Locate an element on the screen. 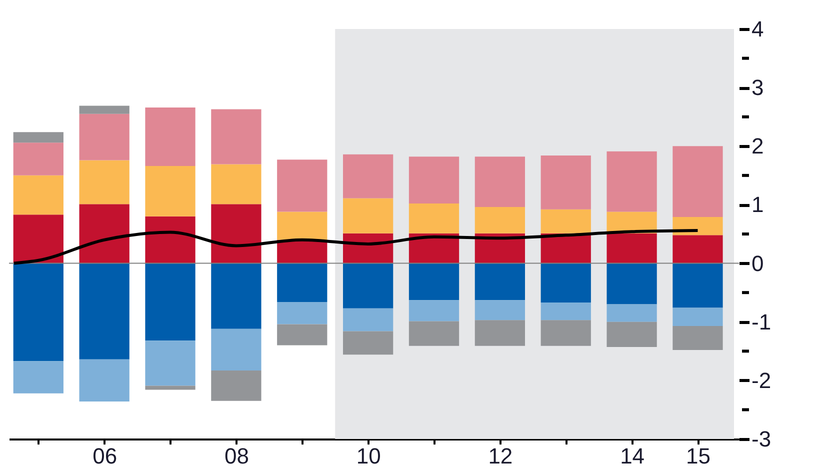  y-tick-label: -3 is located at coordinates (762, 439).